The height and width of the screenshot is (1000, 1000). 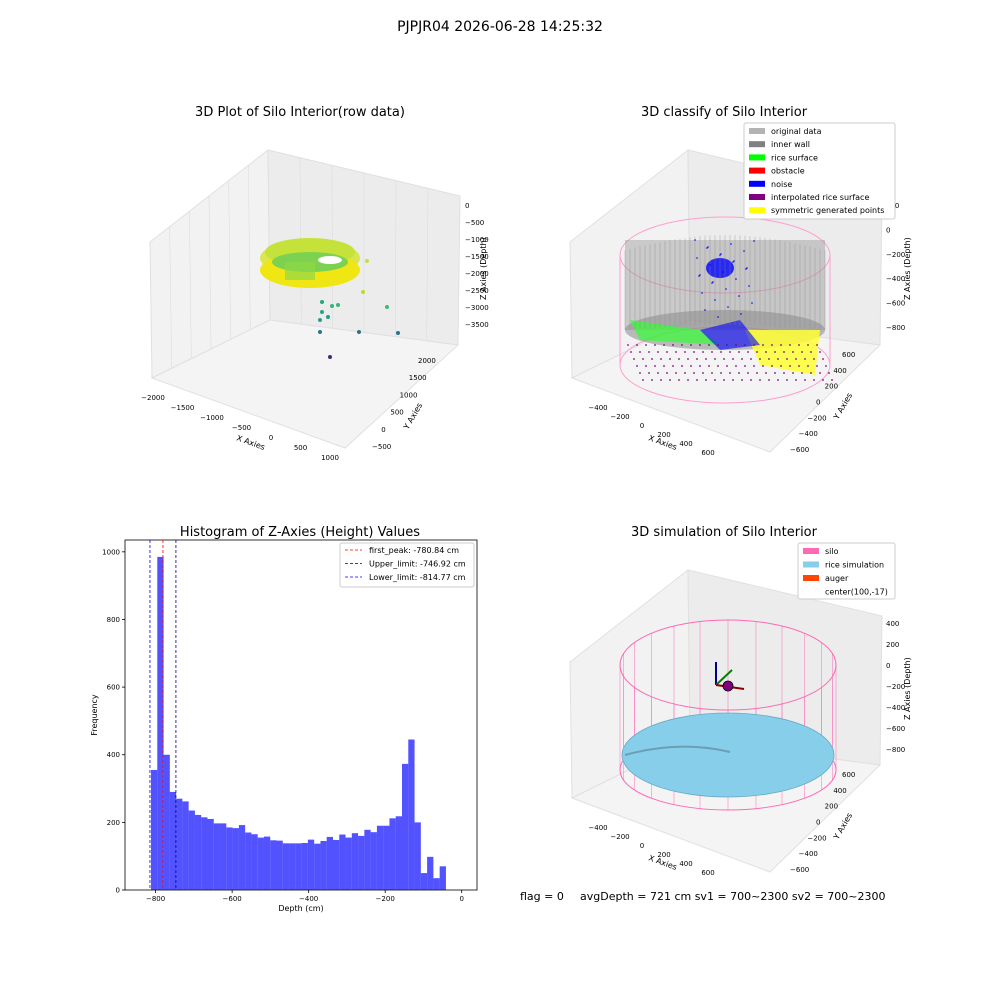 I want to click on simulation-ztick: −400, so click(x=895, y=708).